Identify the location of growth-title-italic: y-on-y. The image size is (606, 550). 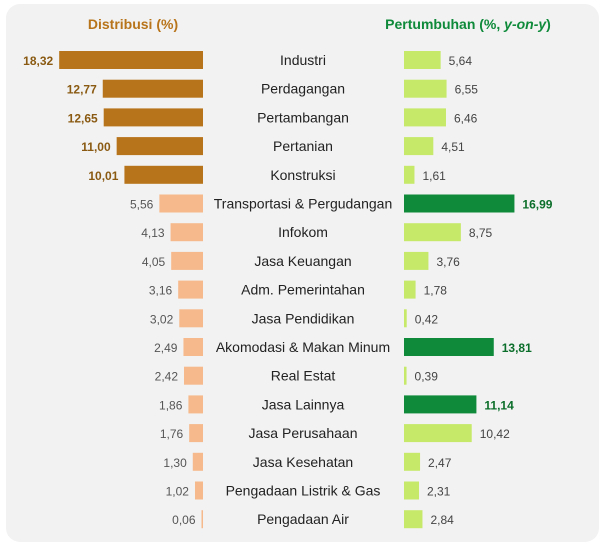
(525, 24).